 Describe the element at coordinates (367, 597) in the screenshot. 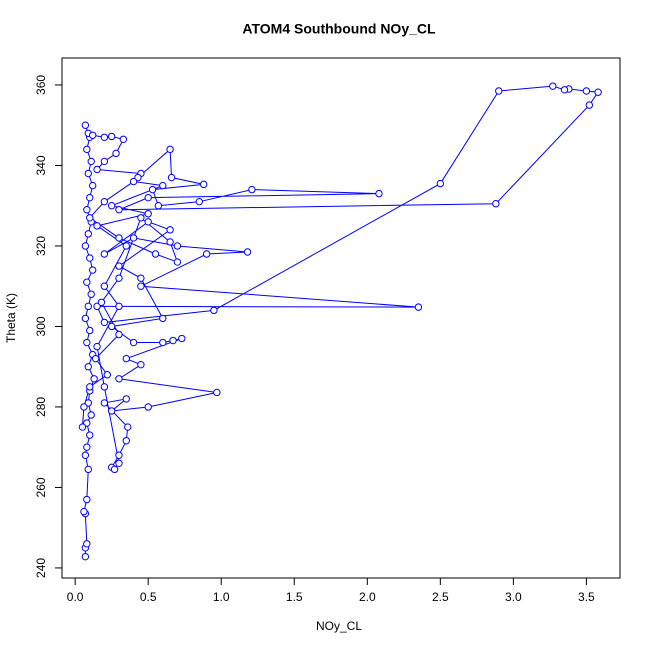

I see `x-tick-label: 2.0` at that location.